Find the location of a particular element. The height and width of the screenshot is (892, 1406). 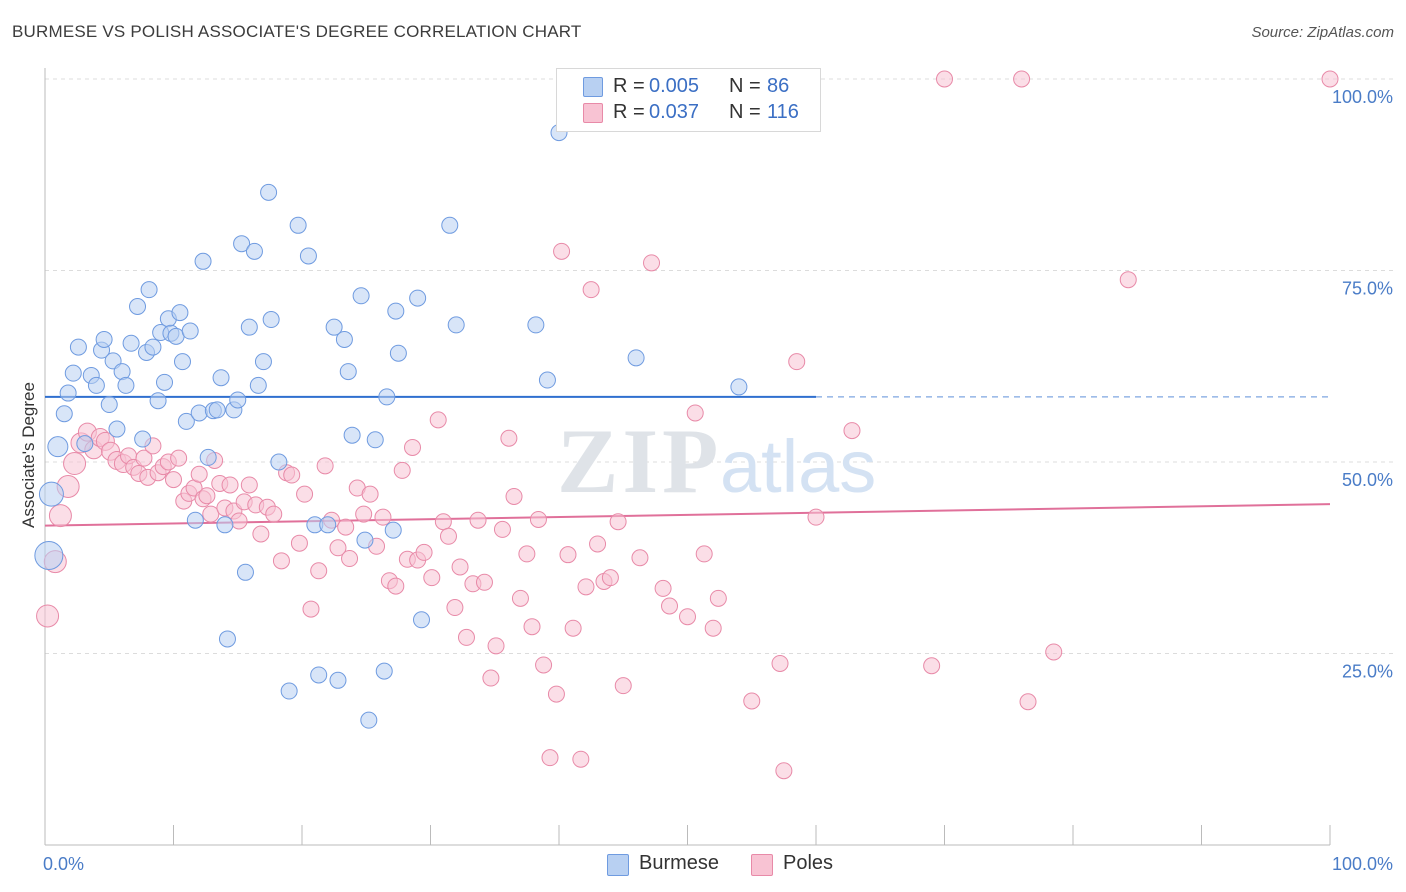

poles-trend-line is located at coordinates (687, 515).